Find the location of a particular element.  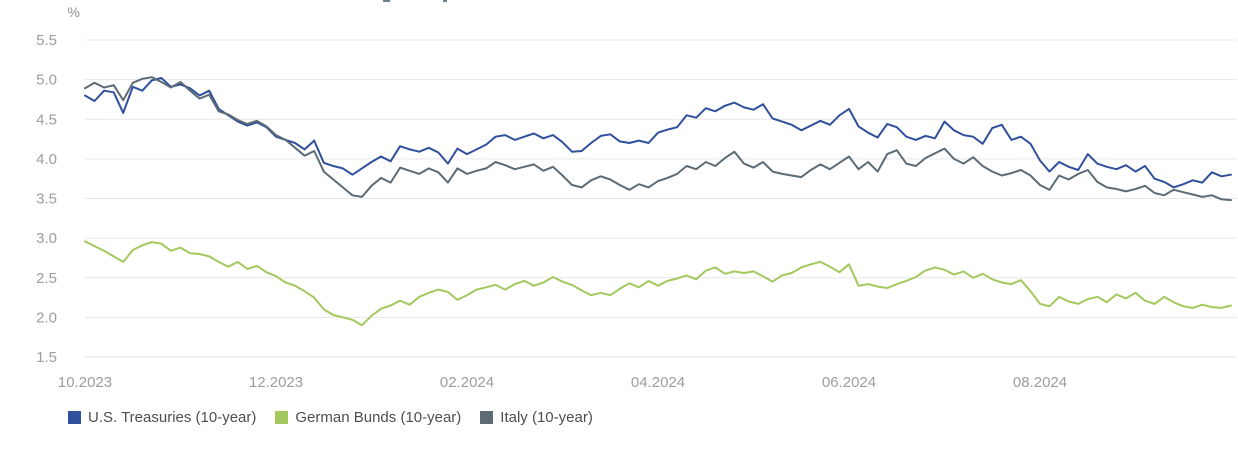

y-tick-label: 3.0 is located at coordinates (46, 238).